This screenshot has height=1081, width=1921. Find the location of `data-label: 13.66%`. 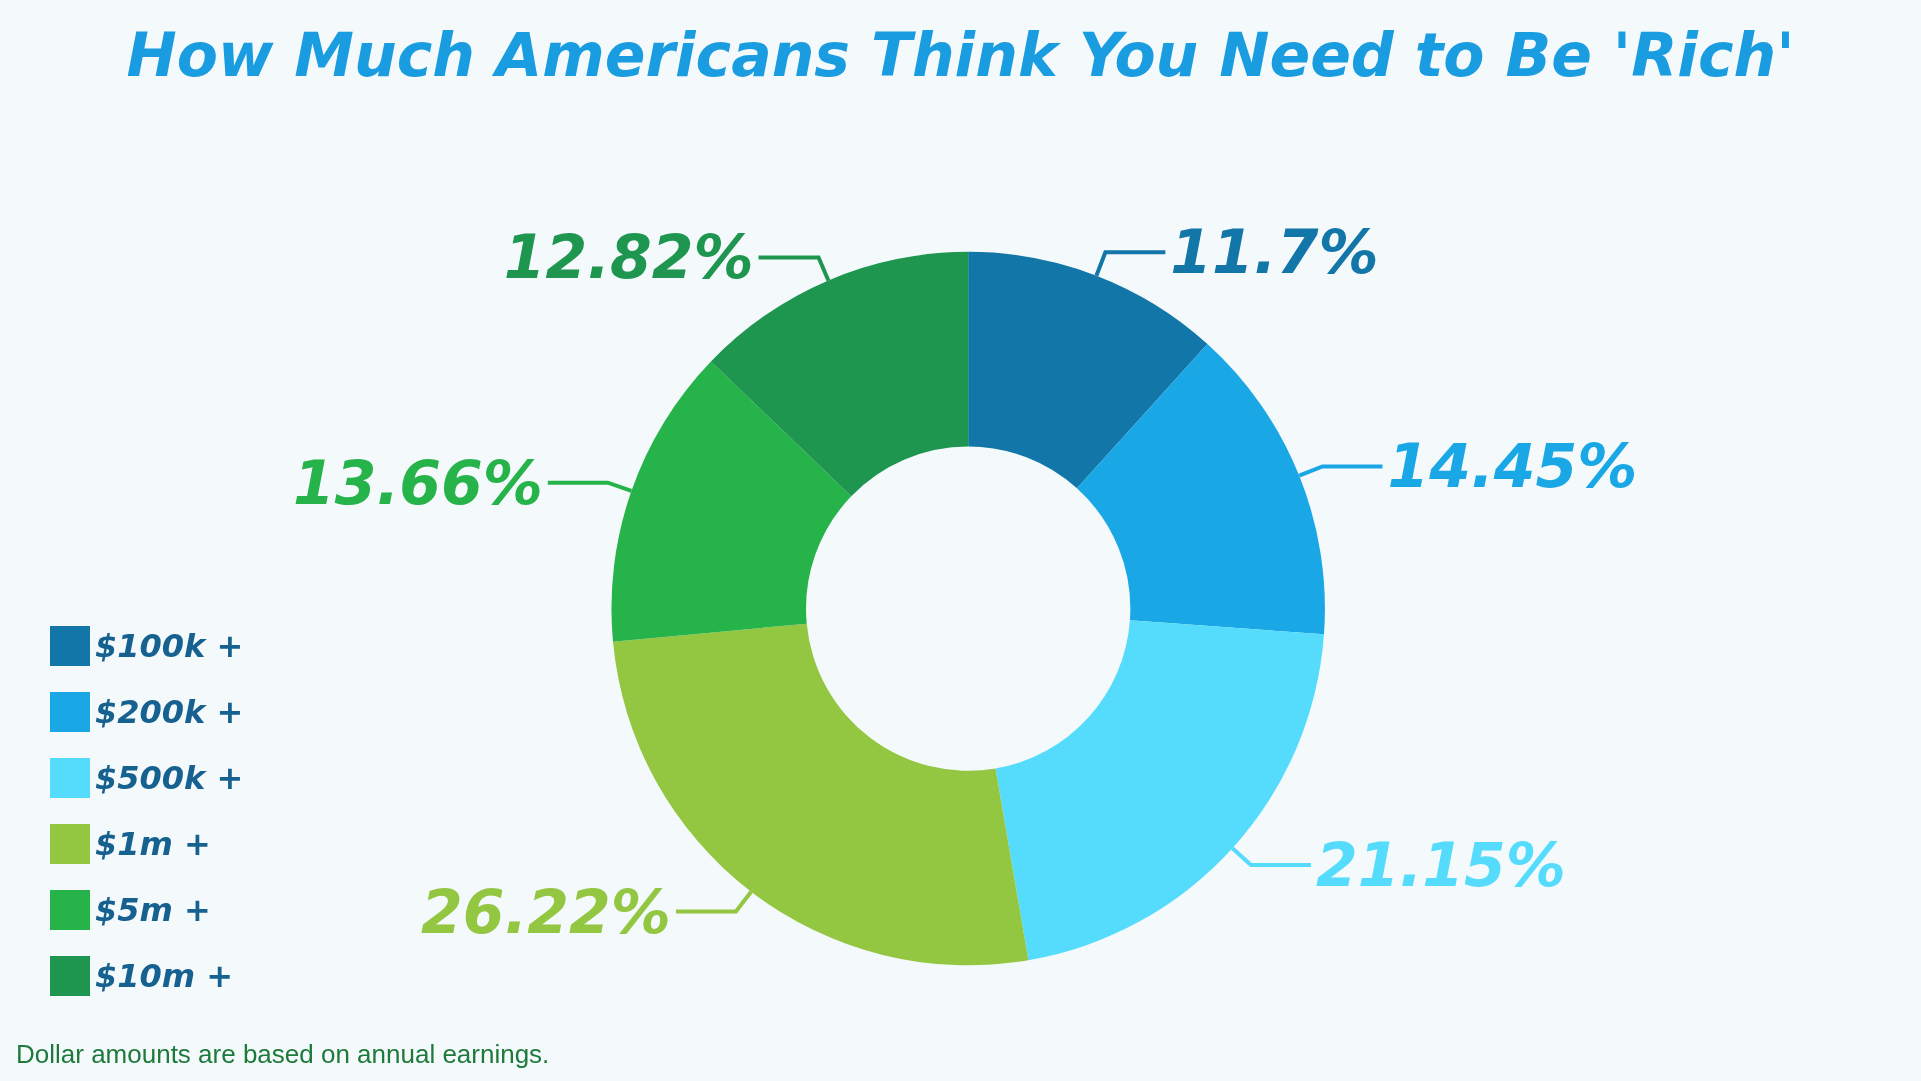

data-label: 13.66% is located at coordinates (417, 482).